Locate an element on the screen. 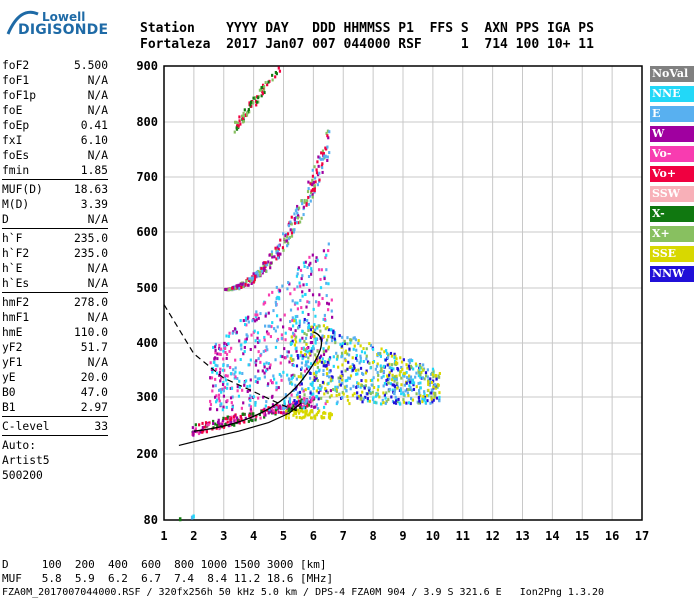  param-separator is located at coordinates (55, 292).